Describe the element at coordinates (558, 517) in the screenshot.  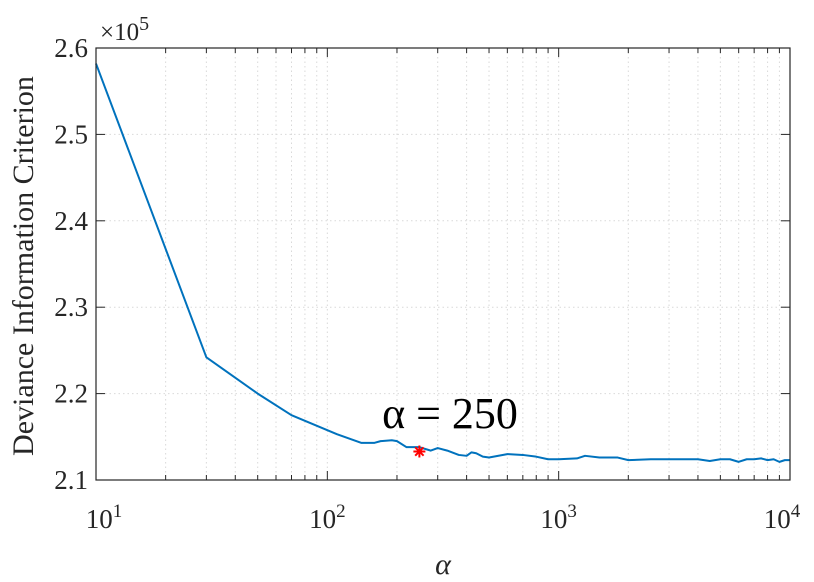
I see `x-tick-label: 10³` at that location.